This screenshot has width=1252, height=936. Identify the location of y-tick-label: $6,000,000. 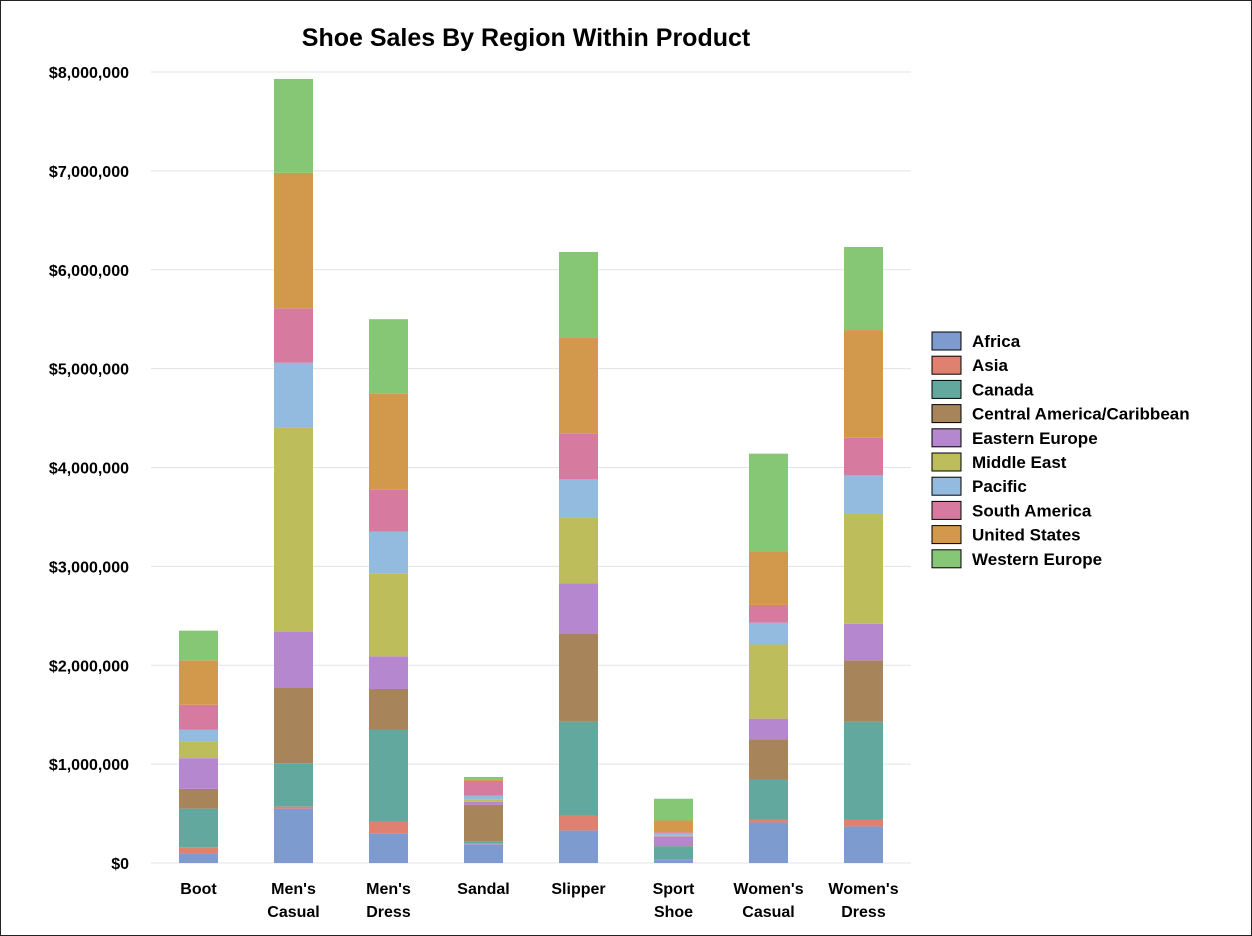
(89, 271).